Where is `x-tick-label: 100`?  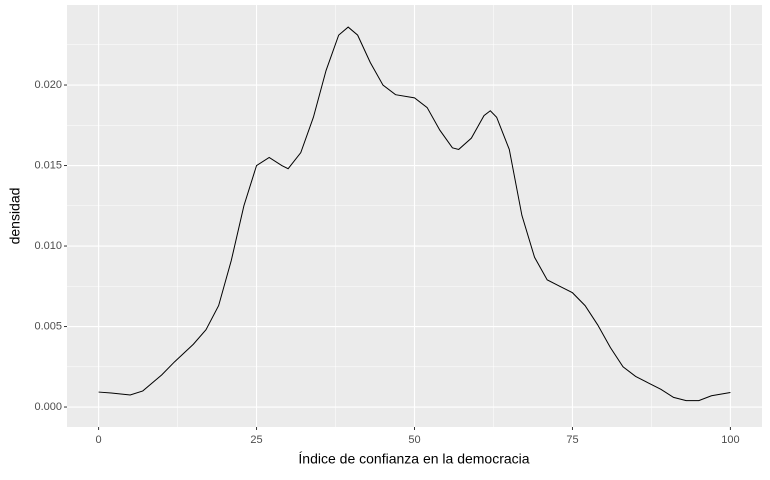 x-tick-label: 100 is located at coordinates (730, 440).